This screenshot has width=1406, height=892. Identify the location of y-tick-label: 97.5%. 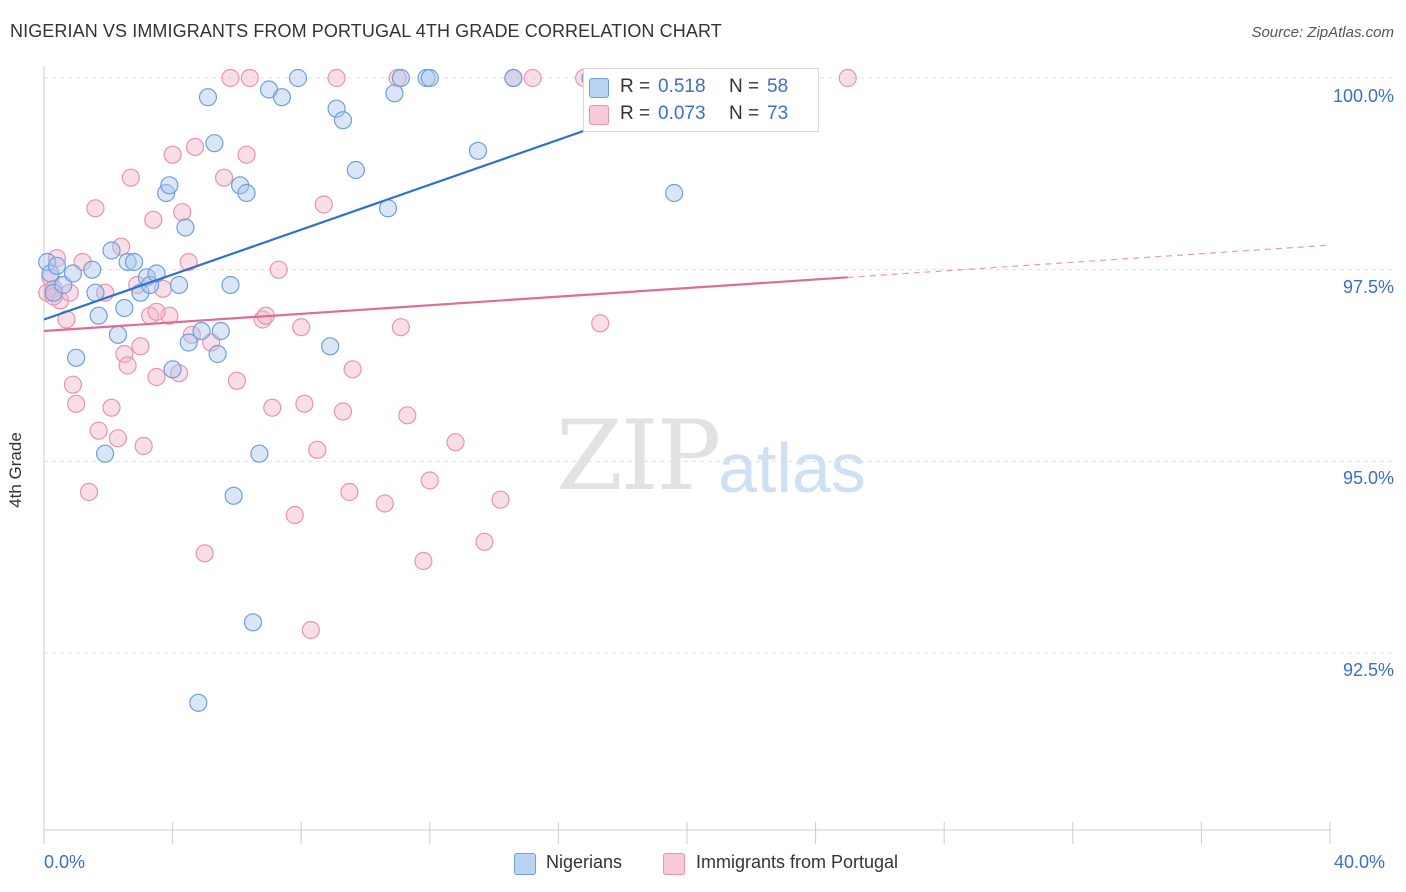
(1368, 287).